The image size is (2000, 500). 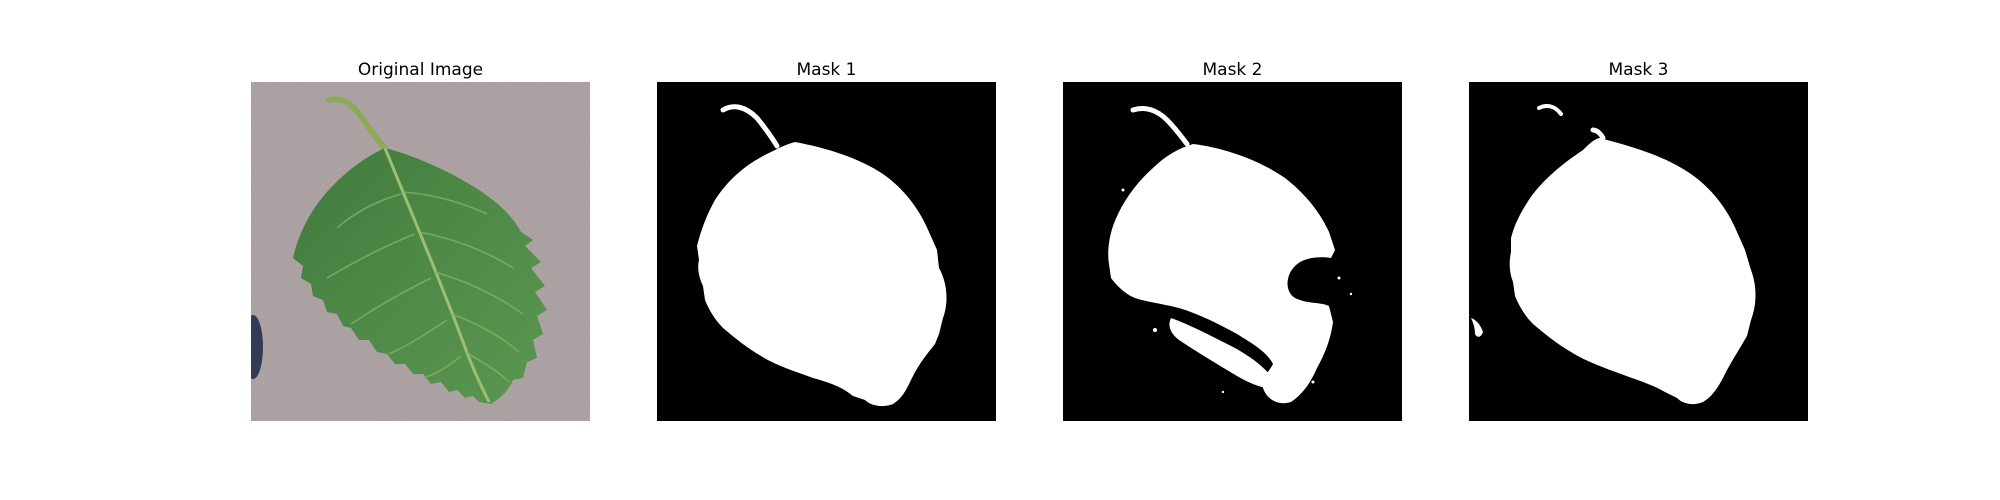 What do you see at coordinates (357, 123) in the screenshot?
I see `leaf-stem` at bounding box center [357, 123].